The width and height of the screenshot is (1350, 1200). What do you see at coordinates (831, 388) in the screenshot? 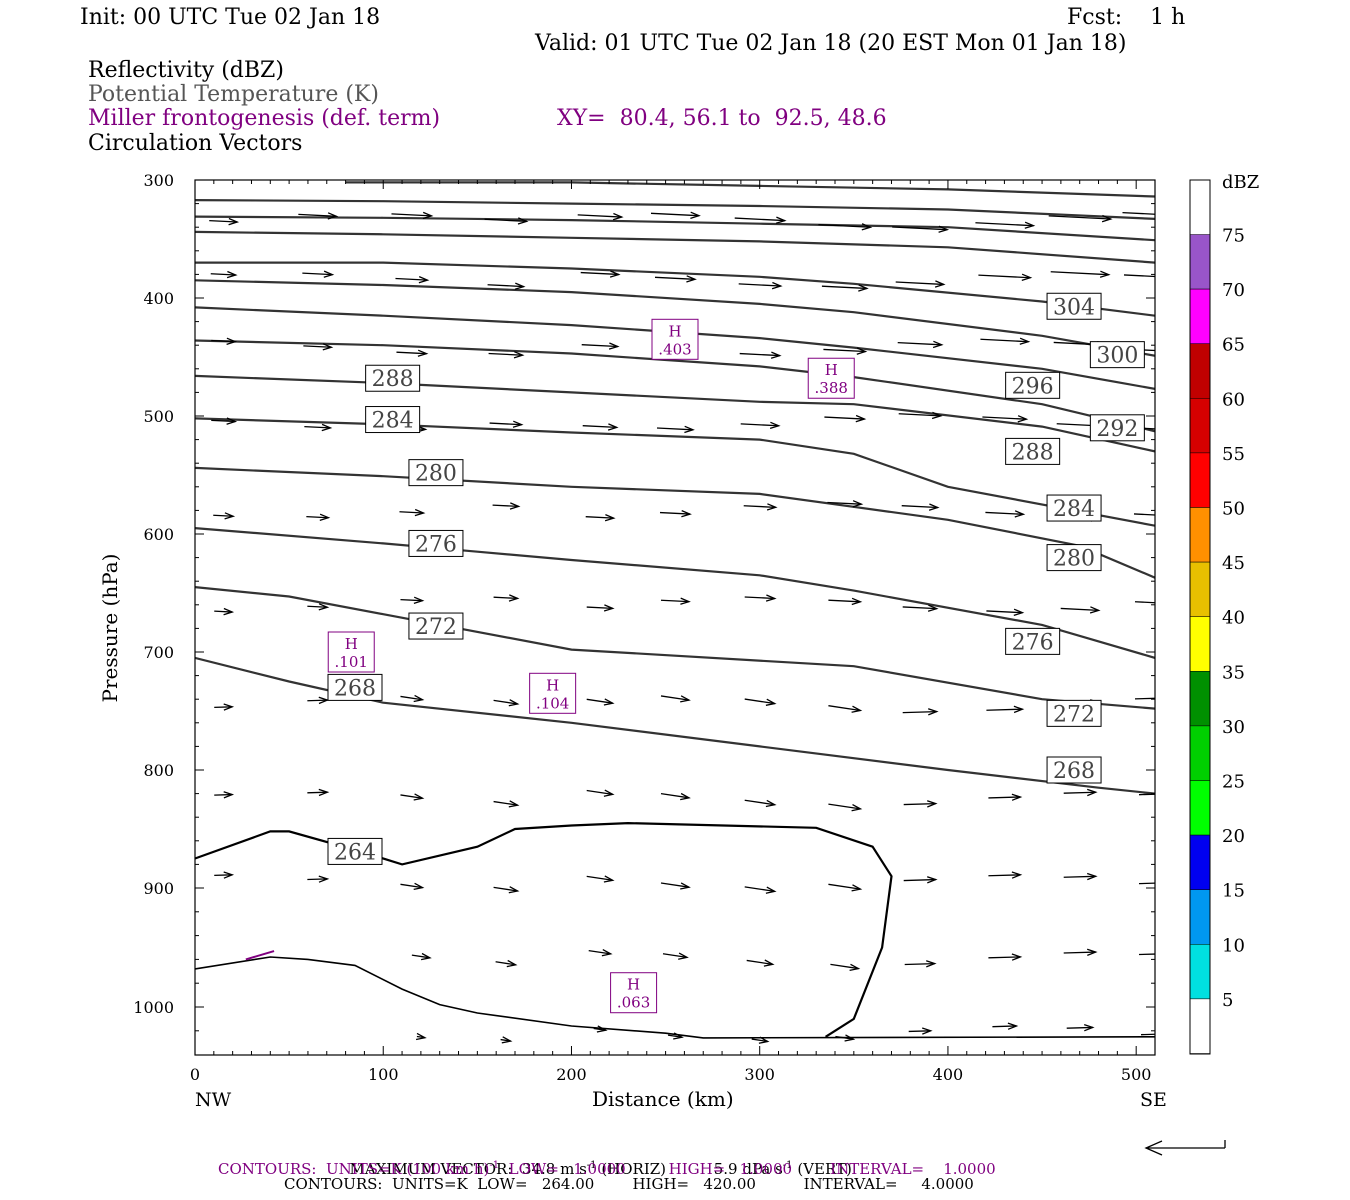
I see `miller-high-value: .388` at bounding box center [831, 388].